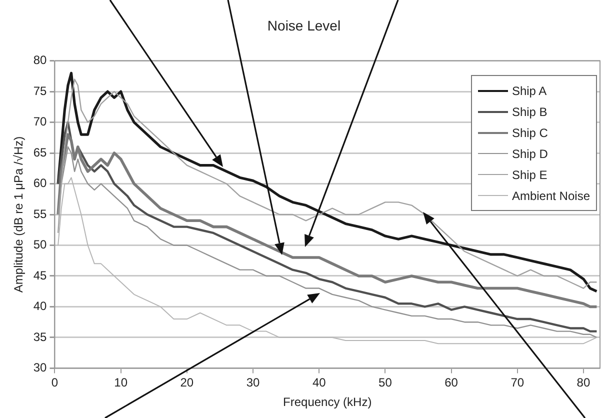  I want to click on y-tick-label: 45, so click(40, 275).